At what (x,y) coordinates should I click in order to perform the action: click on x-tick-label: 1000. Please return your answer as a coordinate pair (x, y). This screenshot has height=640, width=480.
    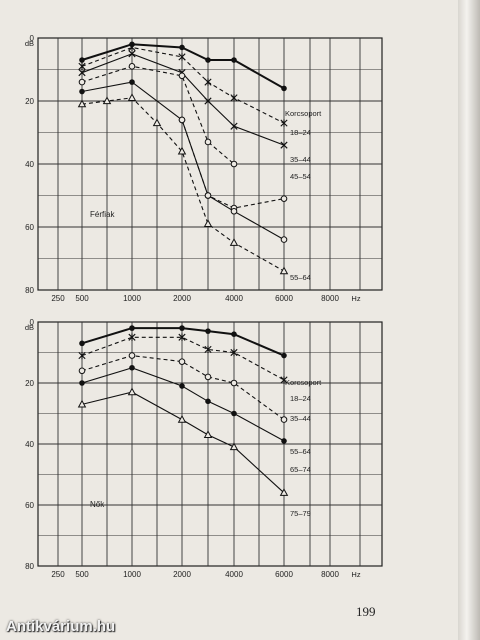
    Looking at the image, I should click on (132, 298).